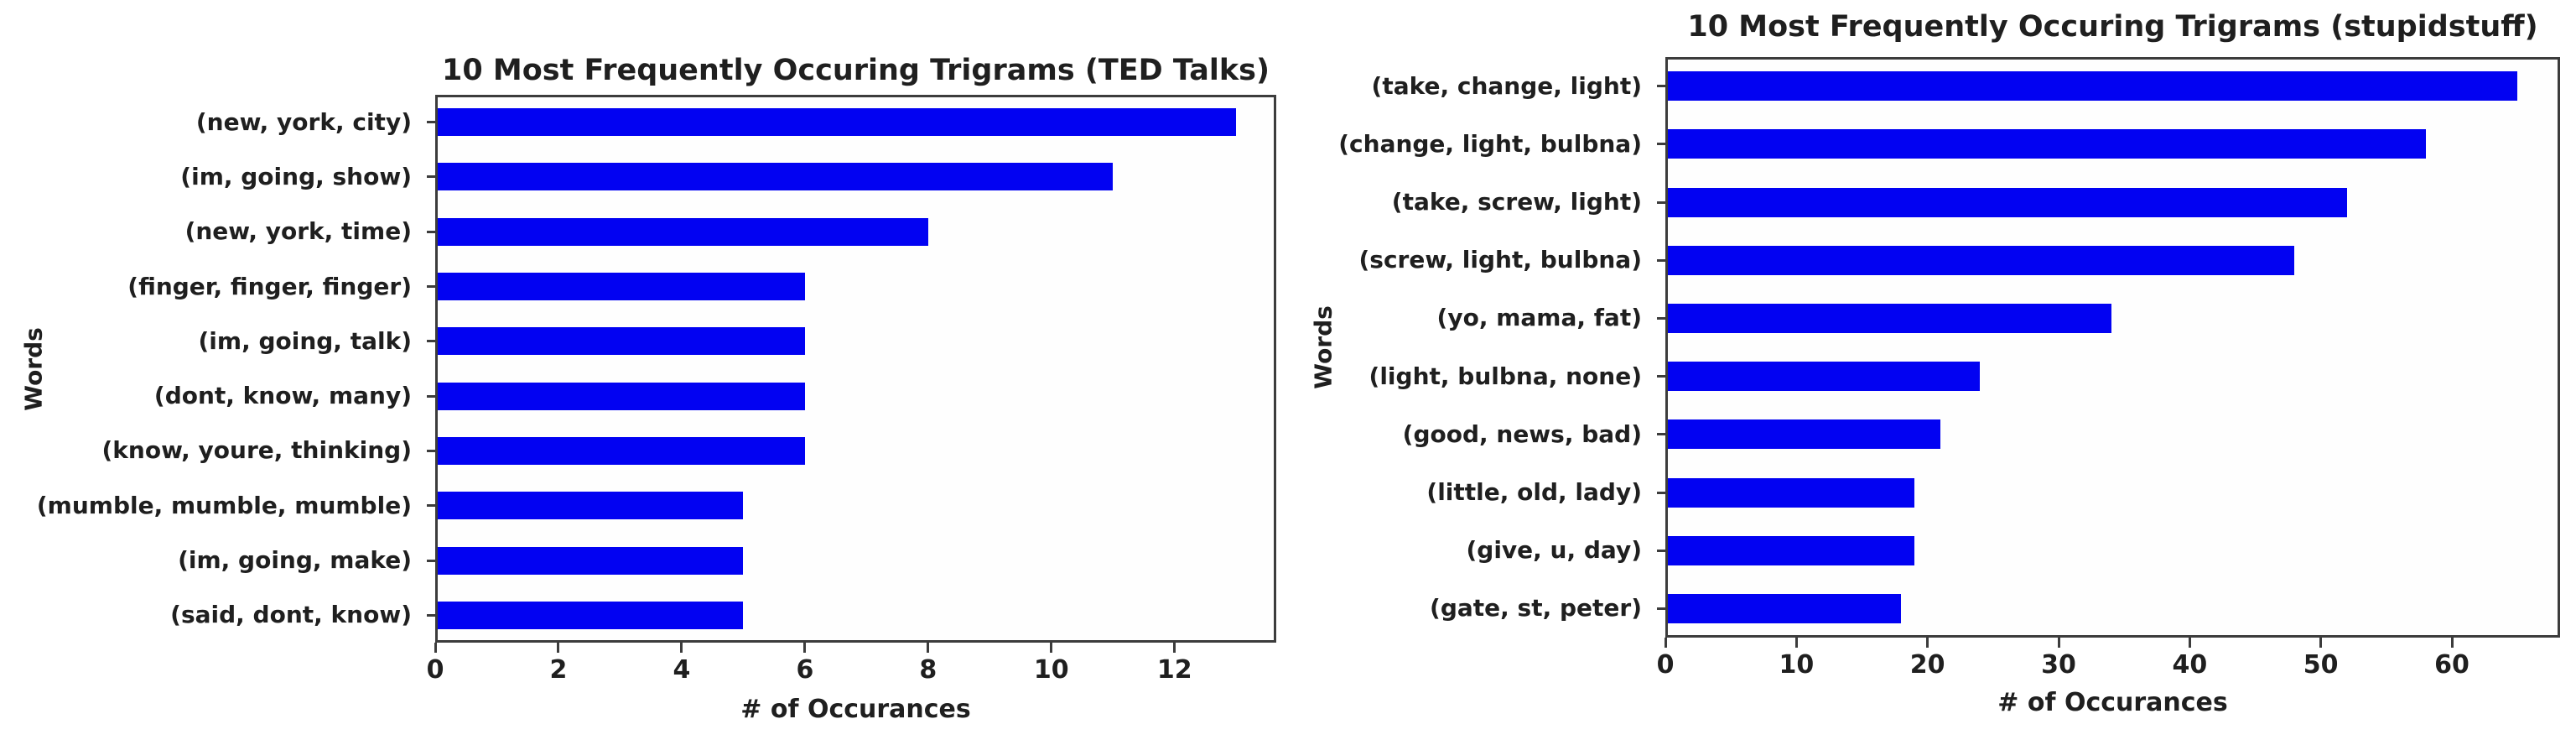 The height and width of the screenshot is (745, 2576). Describe the element at coordinates (1539, 318) in the screenshot. I see `category-label: (yo, mama, fat)` at that location.